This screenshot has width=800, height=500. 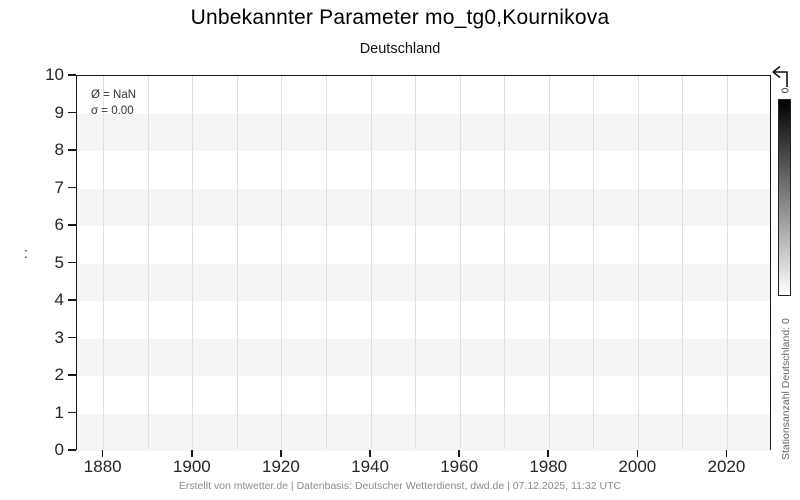 I want to click on x-tick-label: 1880, so click(x=102, y=466).